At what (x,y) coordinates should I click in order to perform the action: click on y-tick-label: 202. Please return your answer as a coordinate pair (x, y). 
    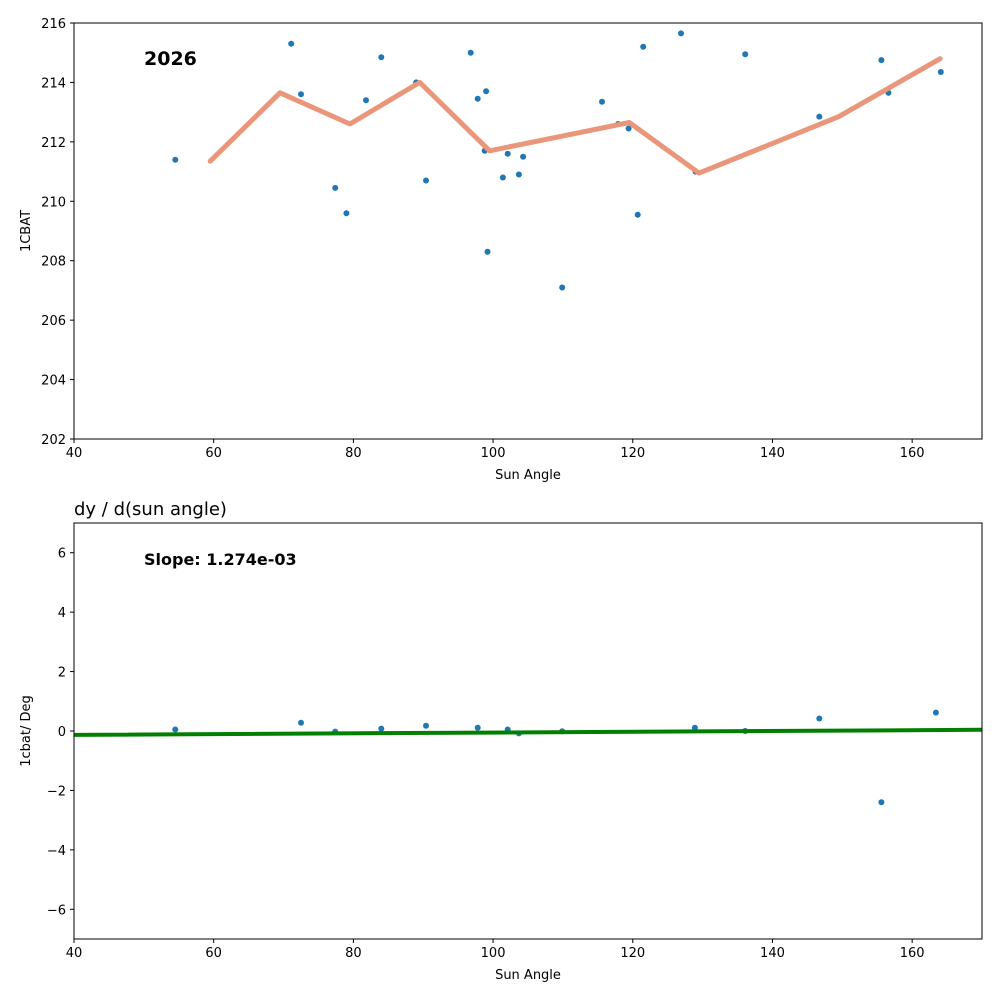
    Looking at the image, I should click on (53, 440).